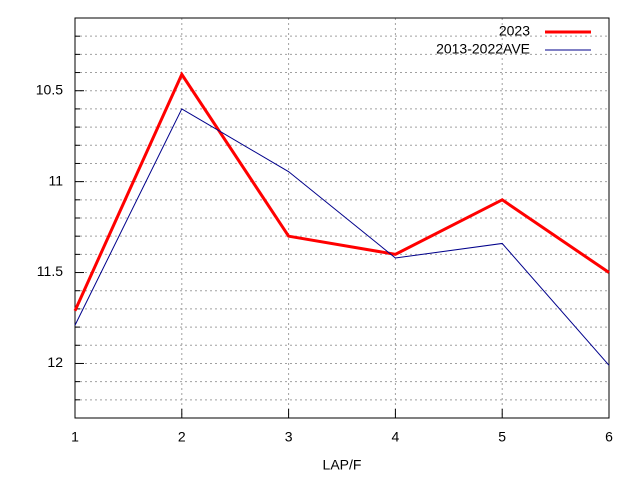  What do you see at coordinates (55, 362) in the screenshot?
I see `y-tick-label: 12` at bounding box center [55, 362].